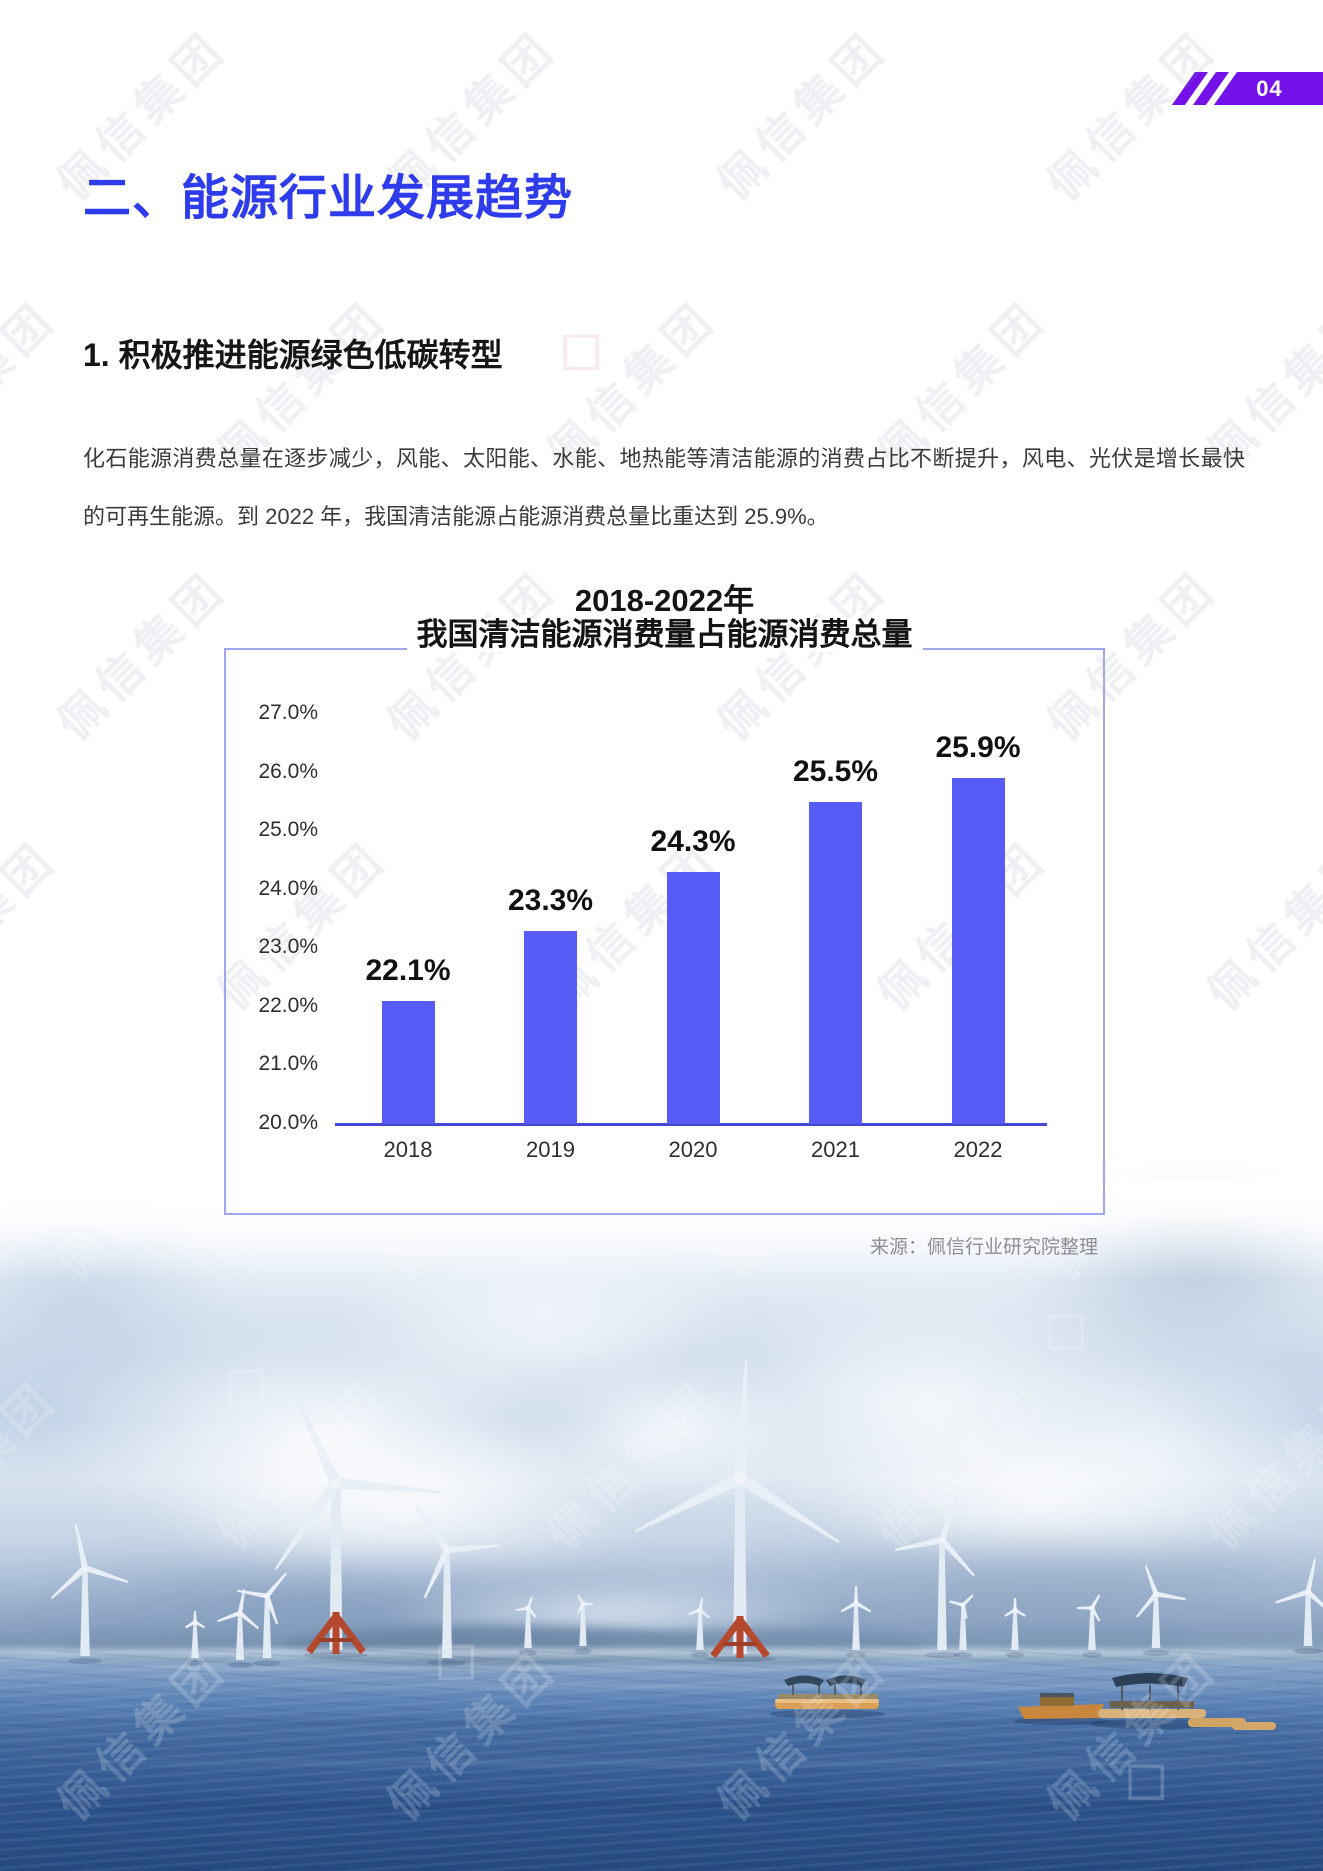  I want to click on x-axis-line, so click(691, 1124).